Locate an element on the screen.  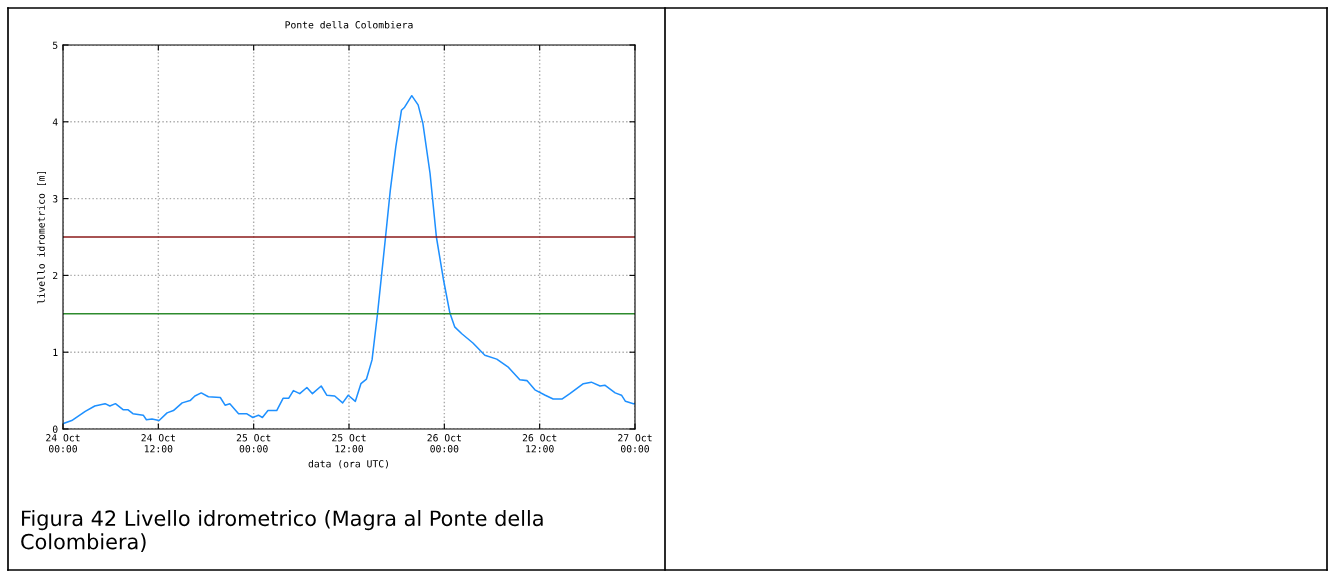
x-tick-label: 25 Oct 00:00 is located at coordinates (253, 443).